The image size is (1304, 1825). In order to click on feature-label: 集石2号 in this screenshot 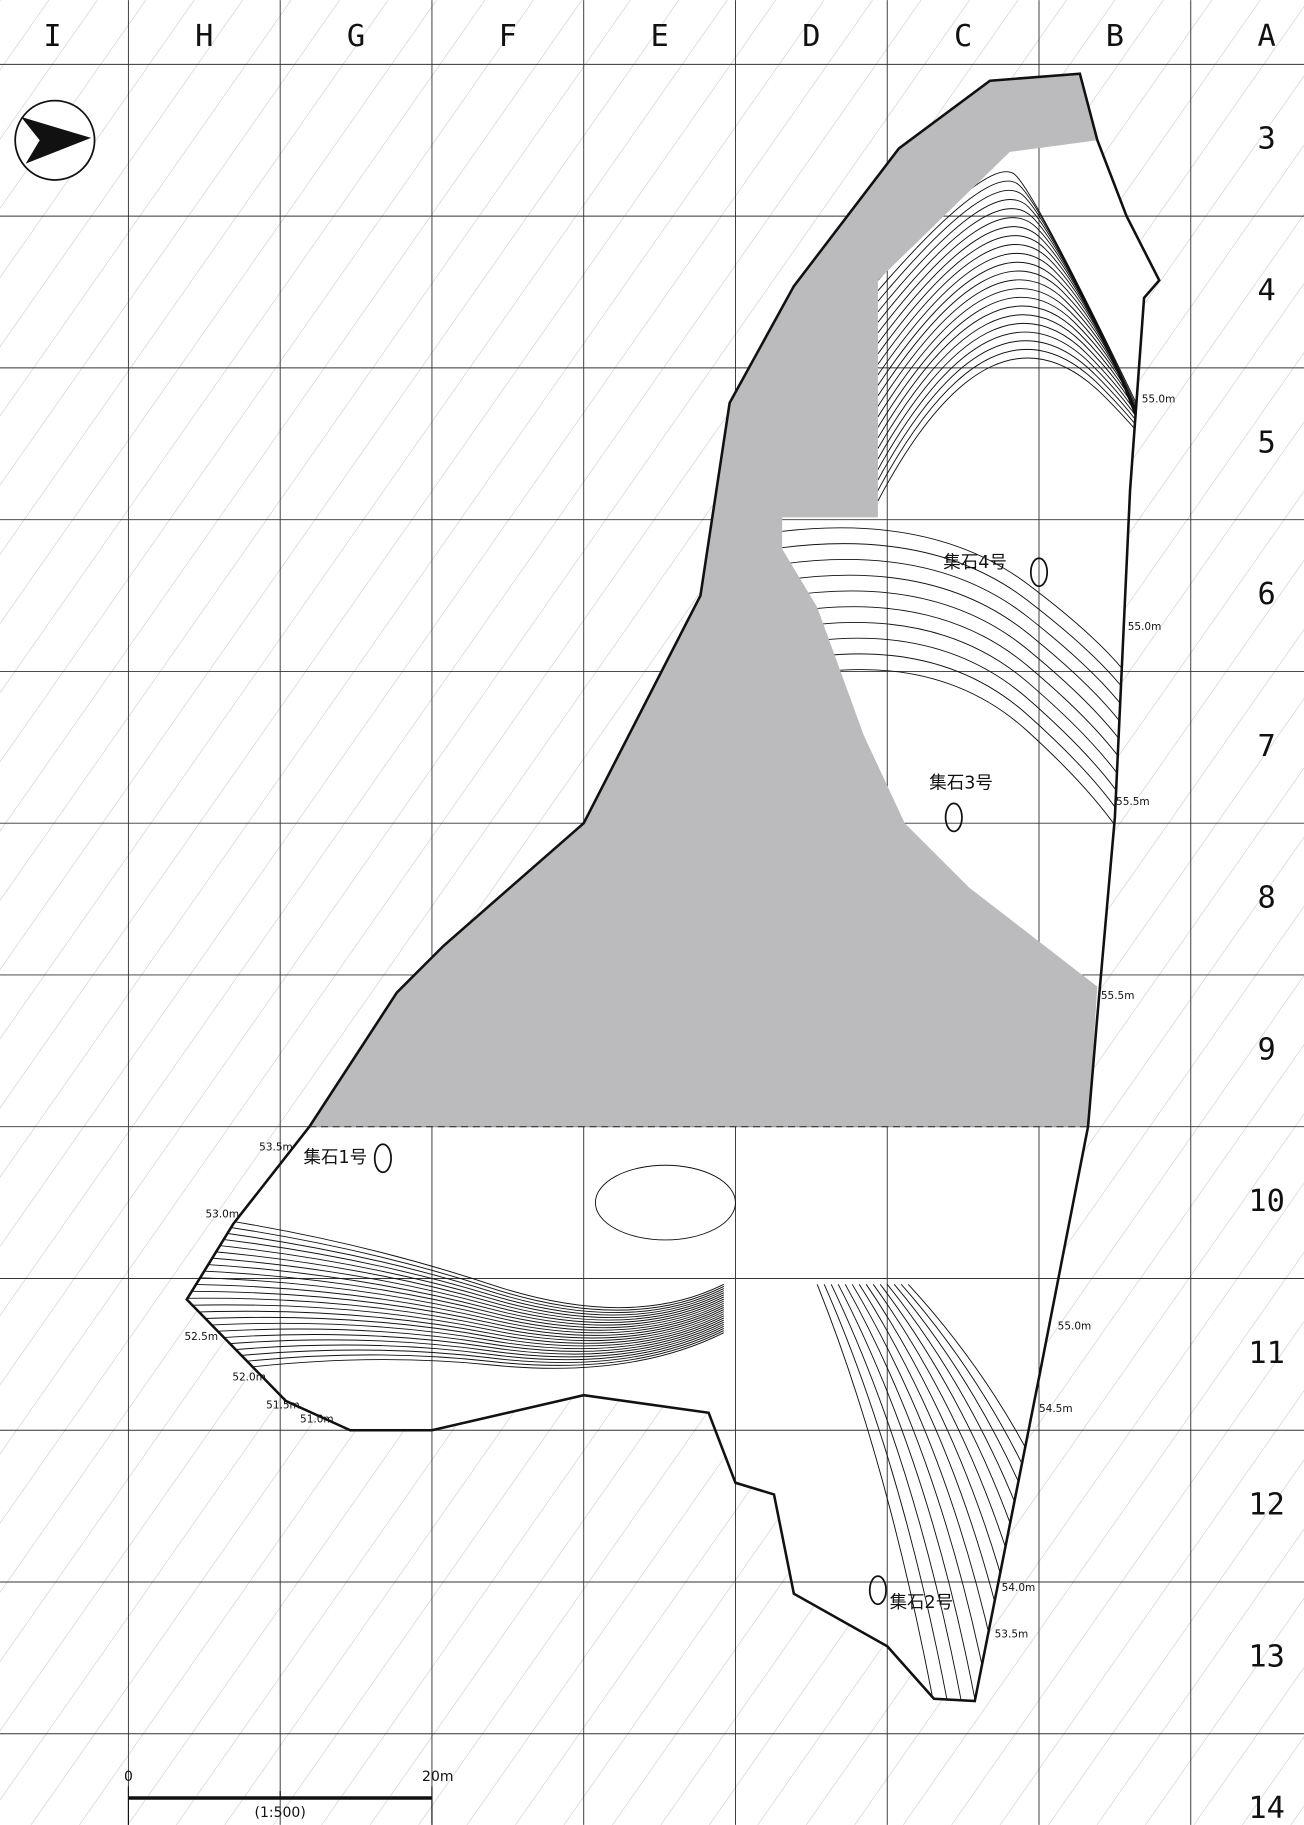, I will do `click(922, 1603)`.